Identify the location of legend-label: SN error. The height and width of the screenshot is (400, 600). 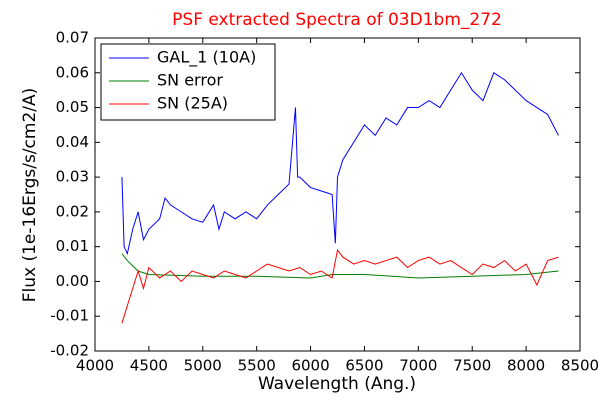
(190, 80).